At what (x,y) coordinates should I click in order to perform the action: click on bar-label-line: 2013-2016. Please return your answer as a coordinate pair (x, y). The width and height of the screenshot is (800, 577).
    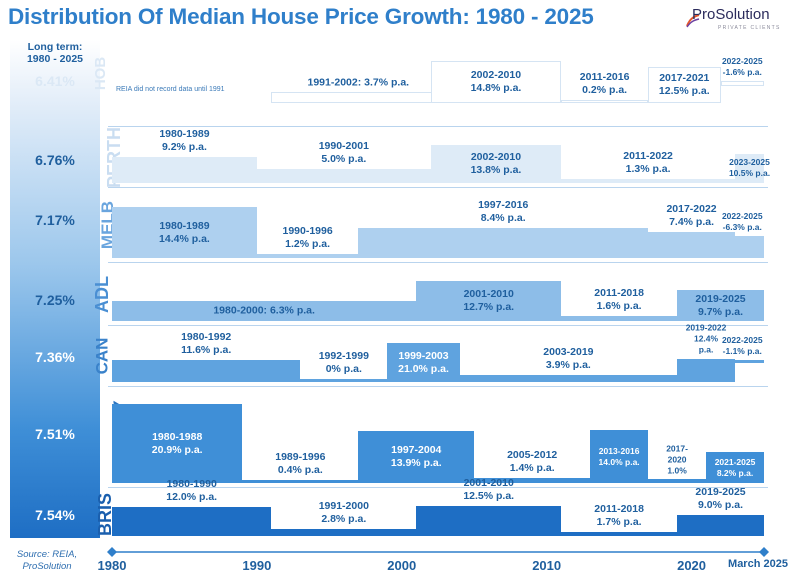
    Looking at the image, I should click on (619, 450).